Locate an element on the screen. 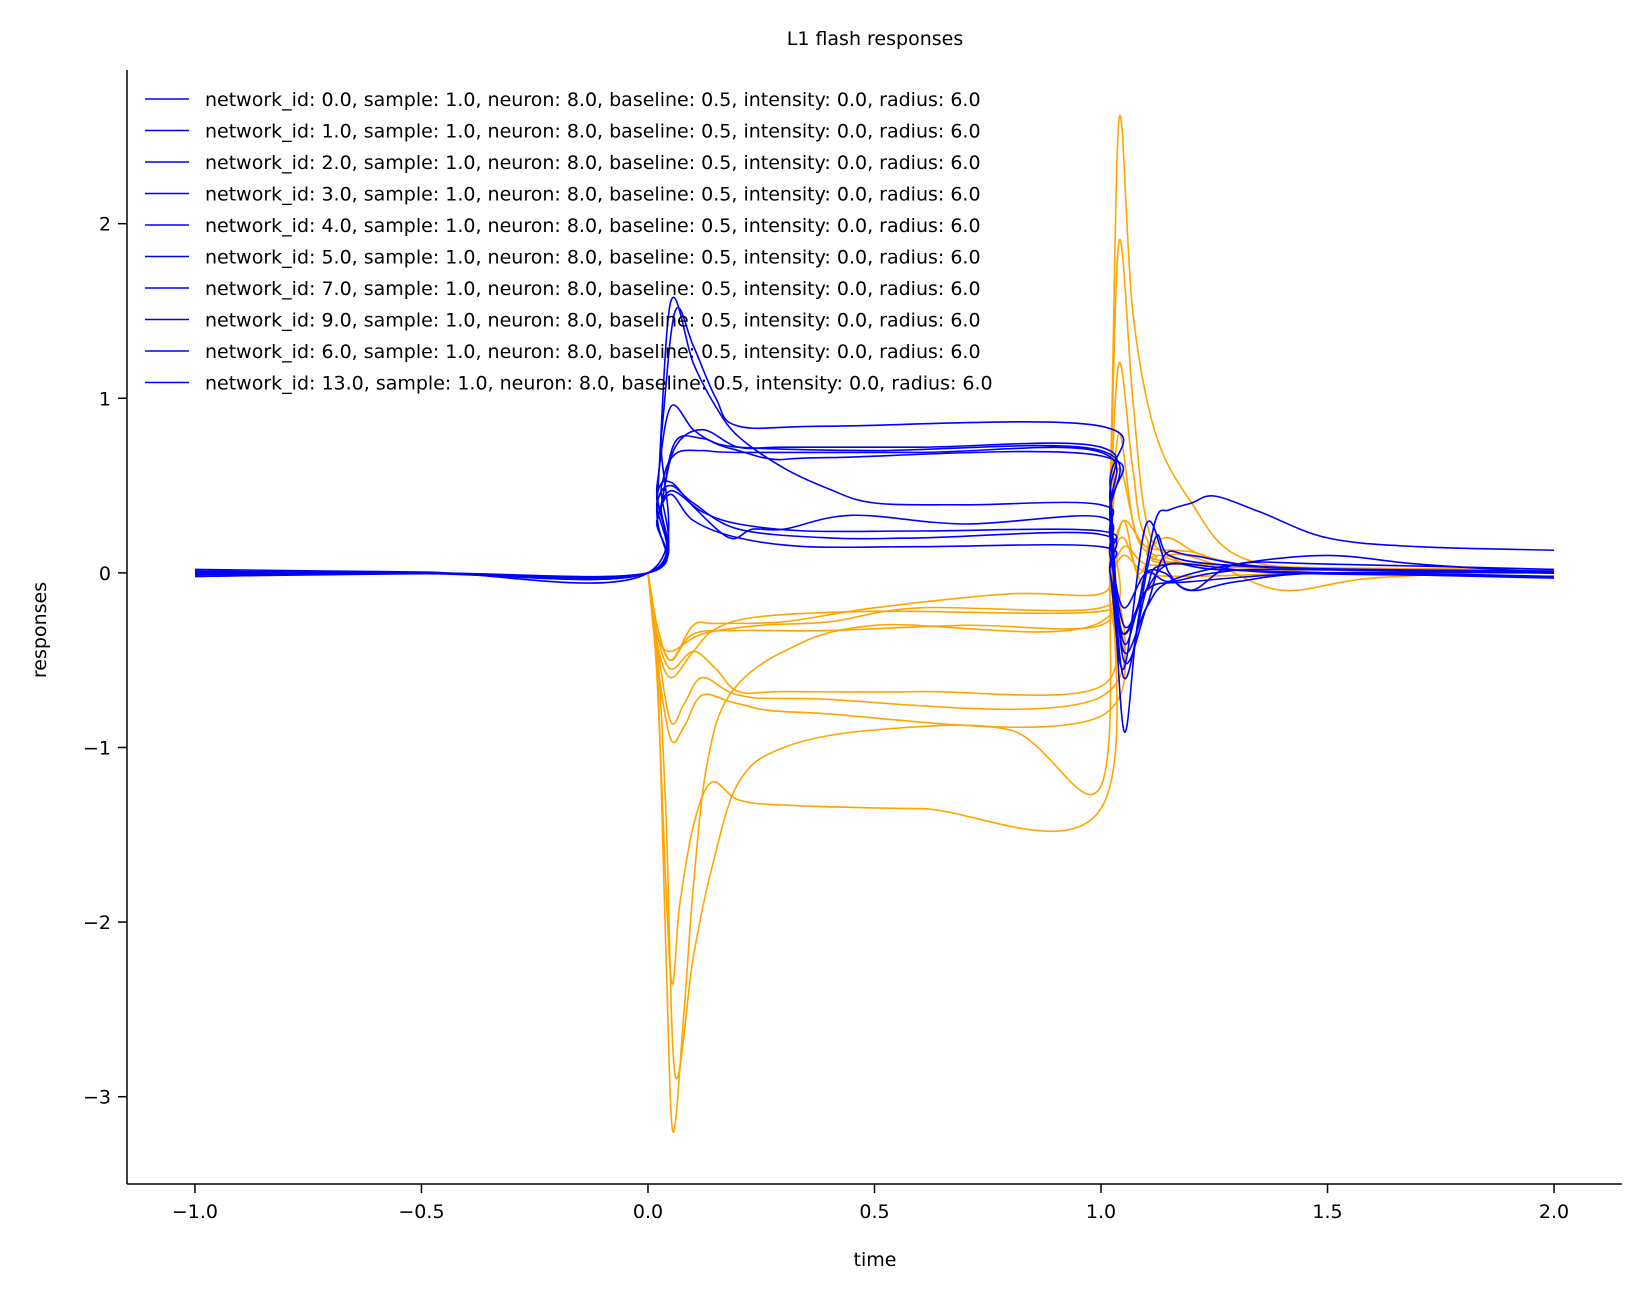 The image size is (1644, 1300). x-tick-label: 0.5 is located at coordinates (874, 1212).